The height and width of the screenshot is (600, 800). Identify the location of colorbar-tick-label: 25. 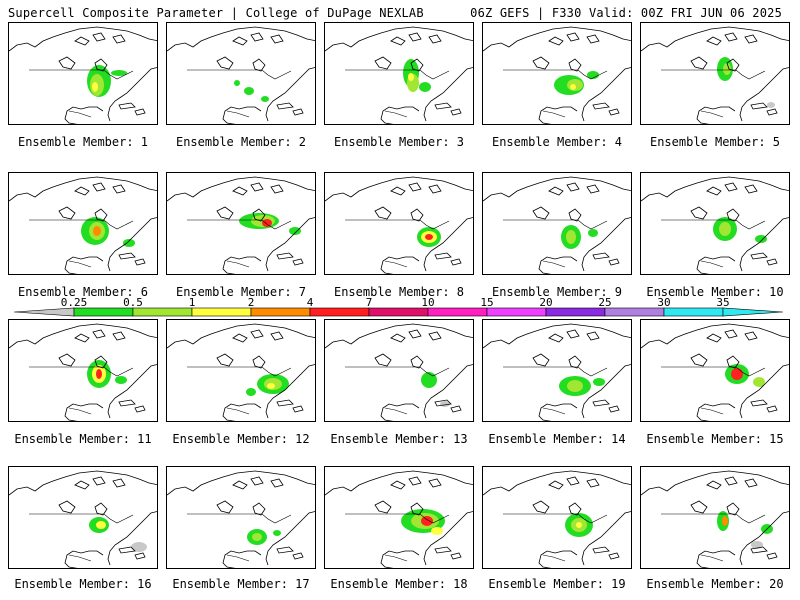
(604, 302).